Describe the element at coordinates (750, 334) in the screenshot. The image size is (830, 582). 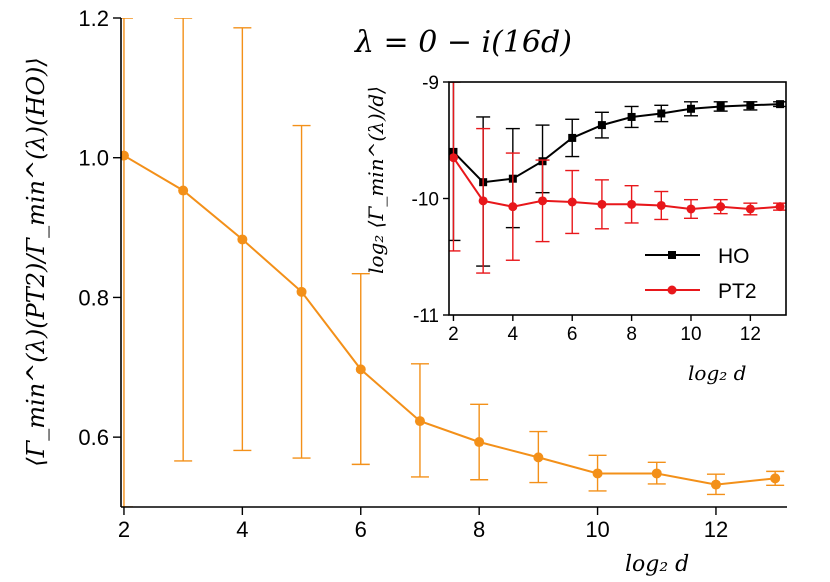
I see `inset-x-tick-label: 12` at that location.